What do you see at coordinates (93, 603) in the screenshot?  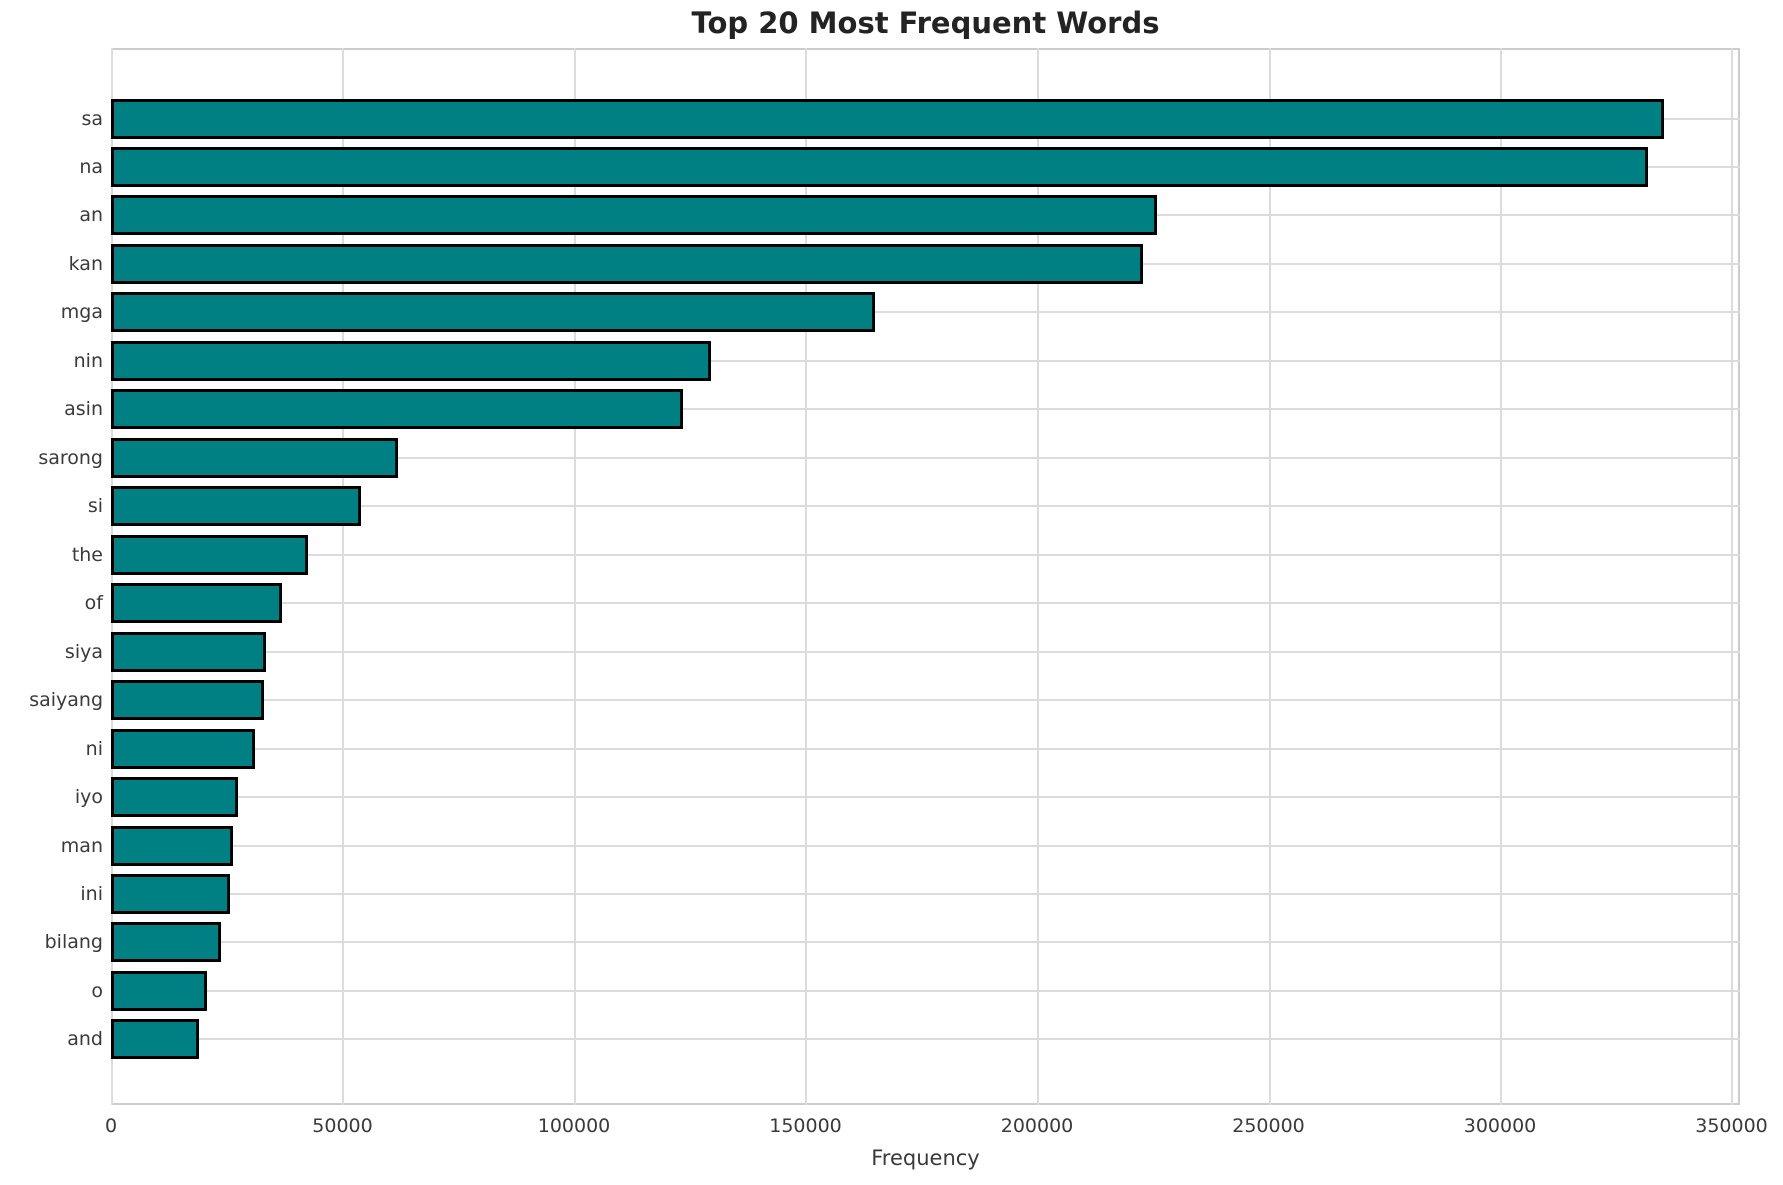 I see `y-tick-label: of` at bounding box center [93, 603].